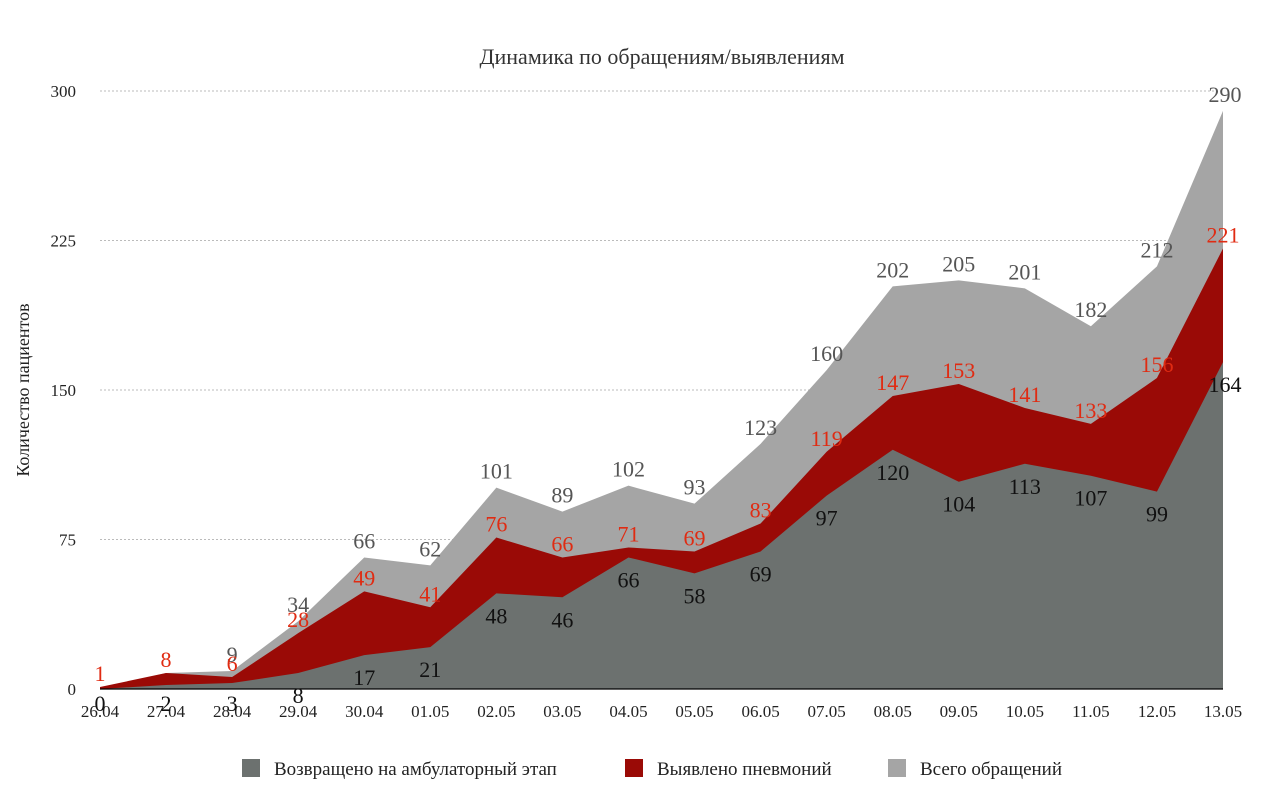 The width and height of the screenshot is (1280, 810). I want to click on x-tick-label: 29.04, so click(298, 711).